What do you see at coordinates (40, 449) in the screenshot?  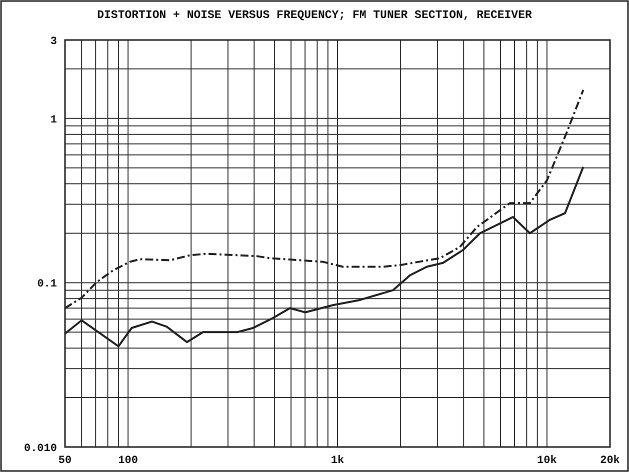 I see `y-tick-label: 0.010` at bounding box center [40, 449].